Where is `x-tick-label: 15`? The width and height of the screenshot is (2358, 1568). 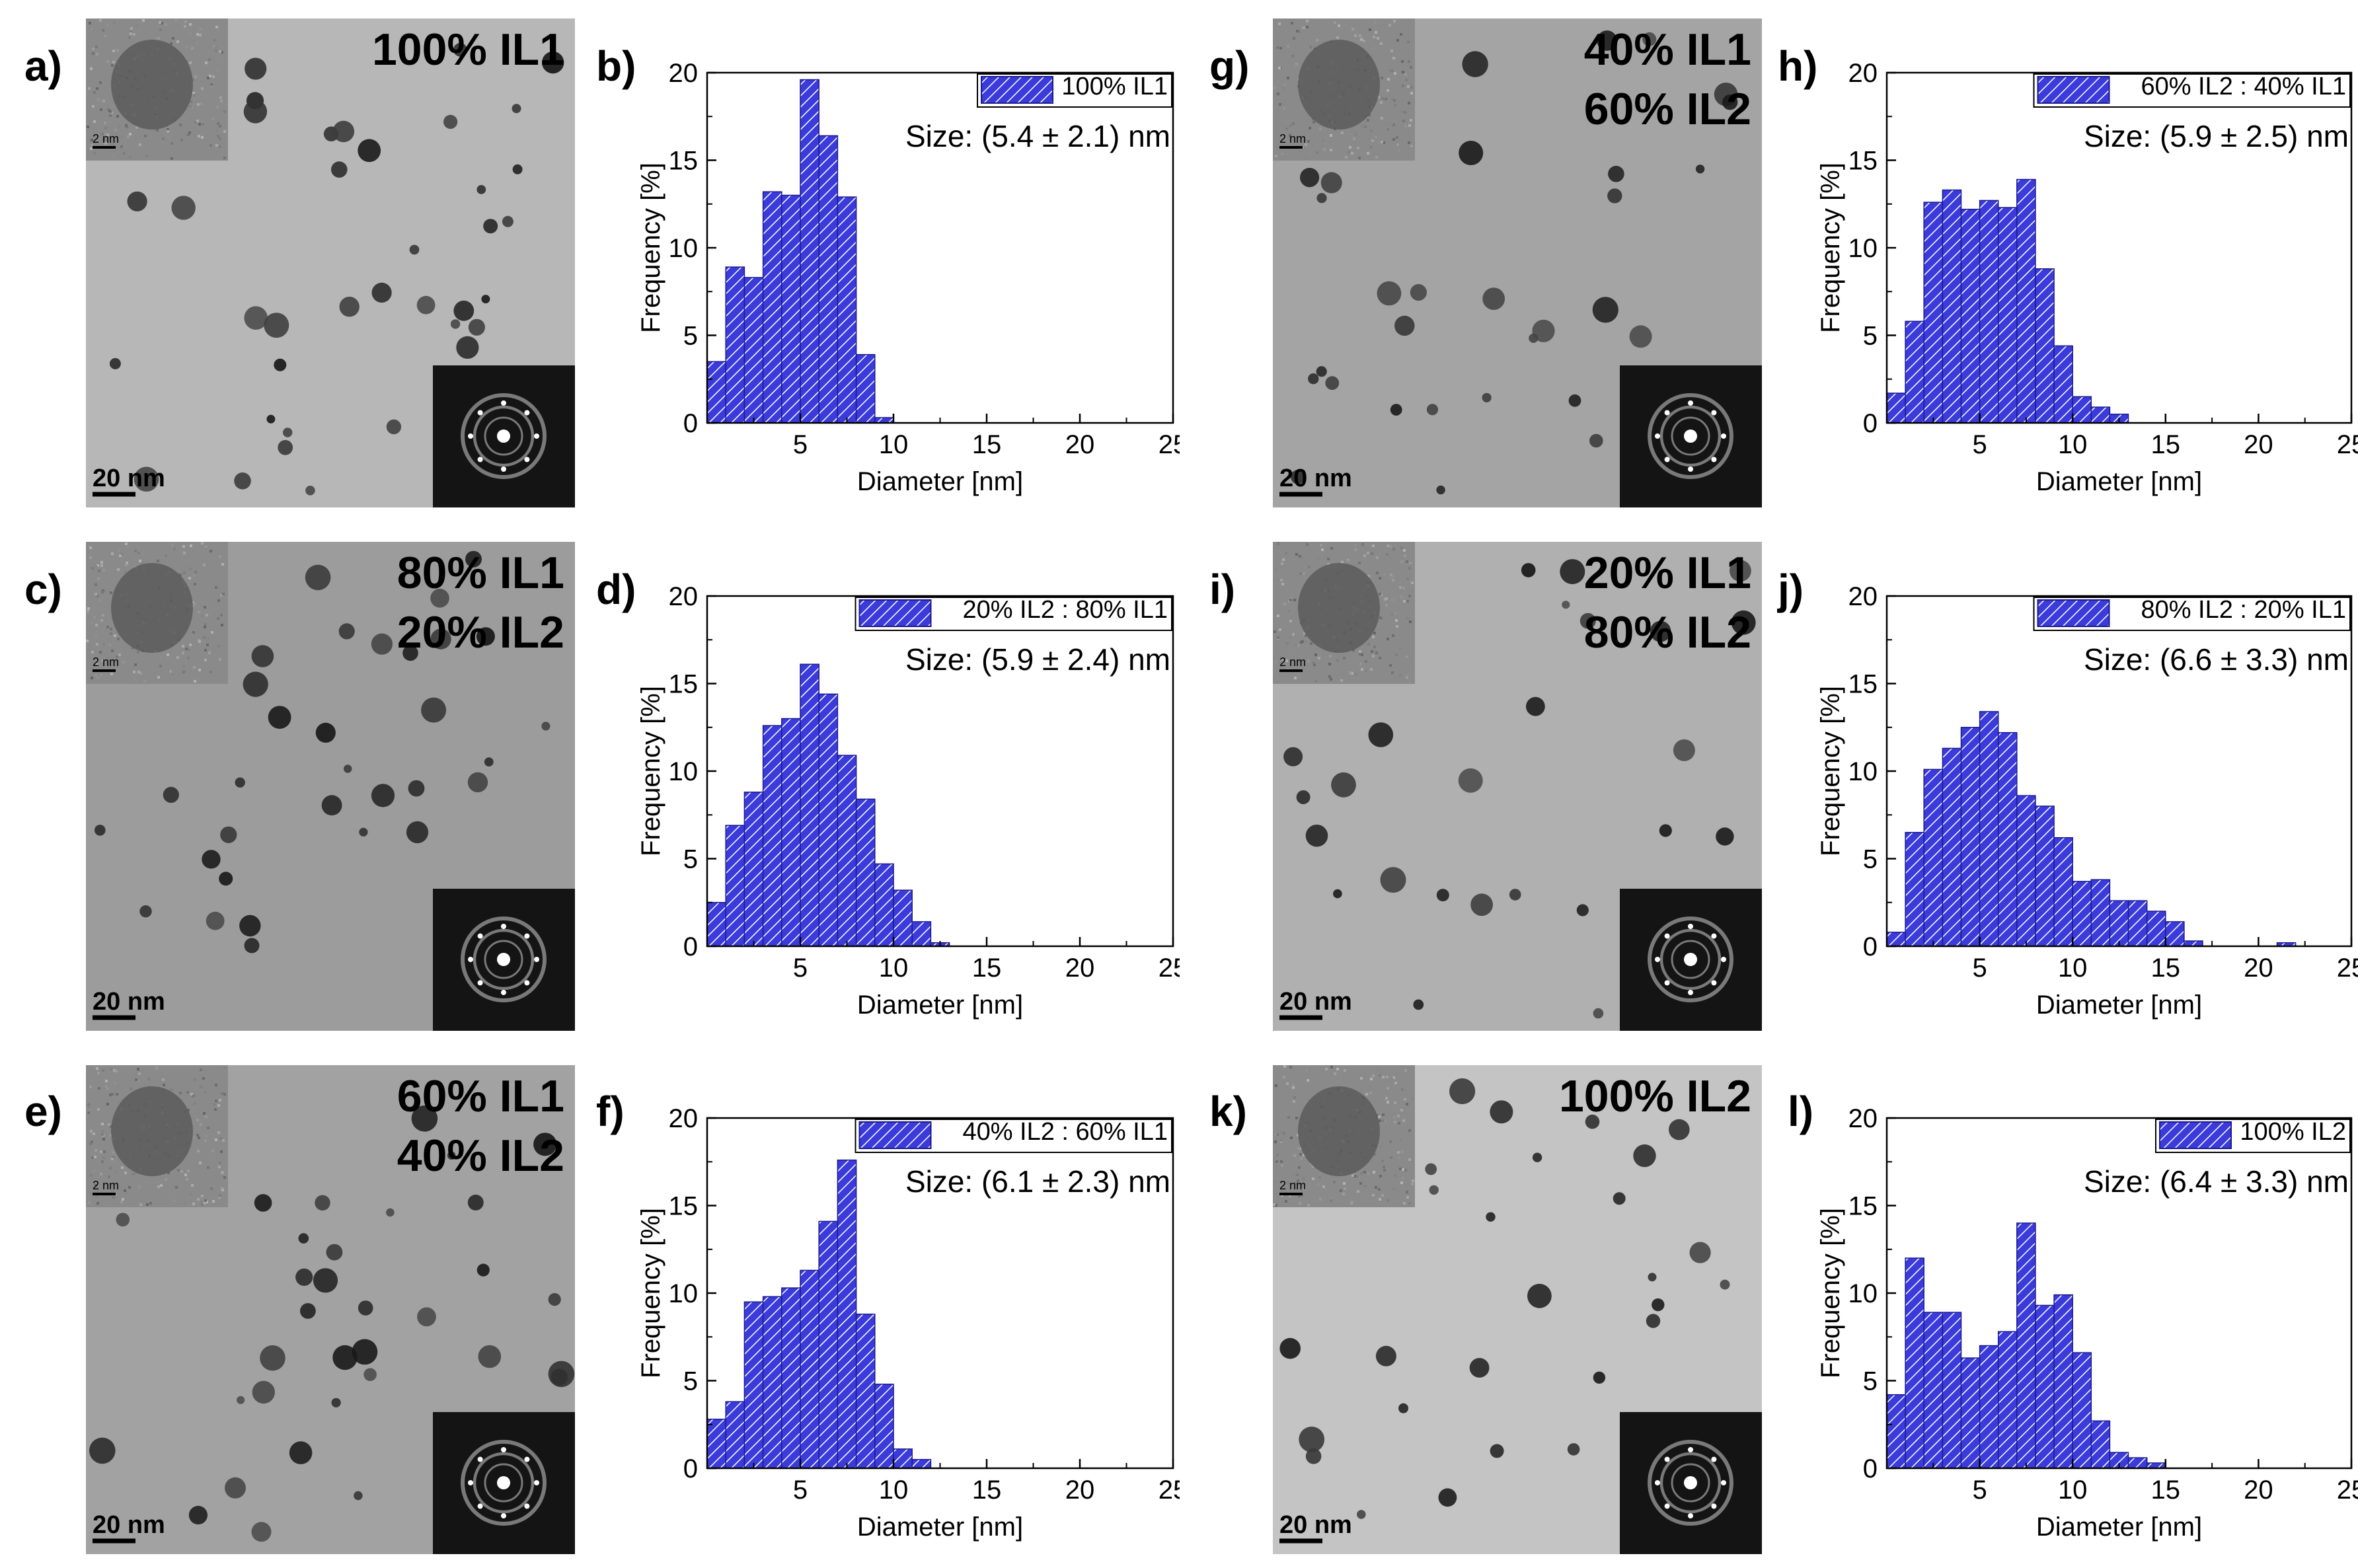 x-tick-label: 15 is located at coordinates (2166, 444).